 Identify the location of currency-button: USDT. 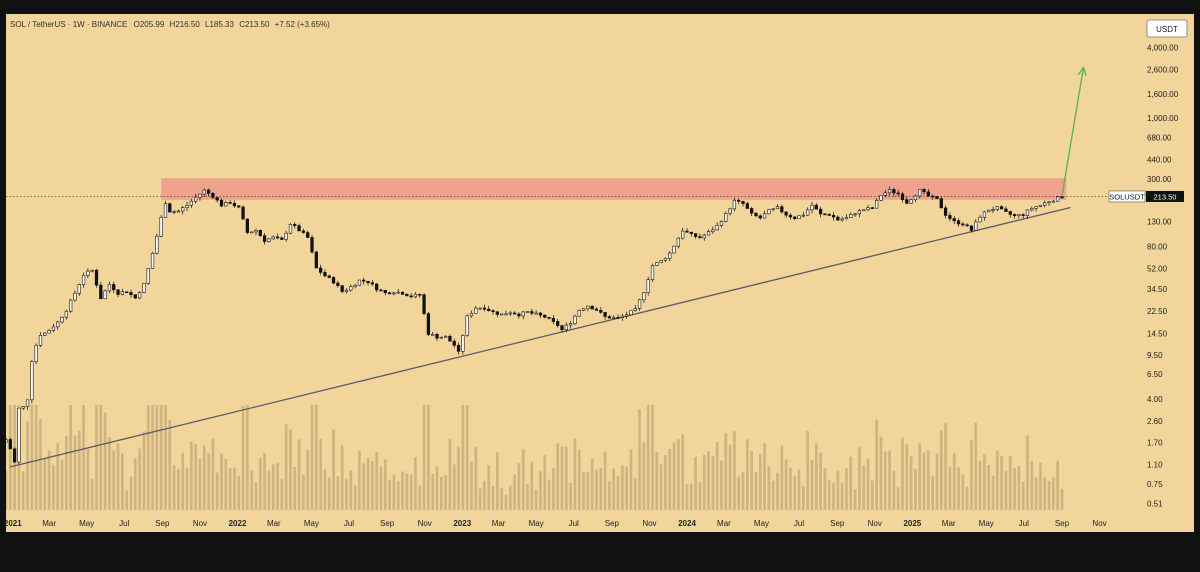
(1167, 28).